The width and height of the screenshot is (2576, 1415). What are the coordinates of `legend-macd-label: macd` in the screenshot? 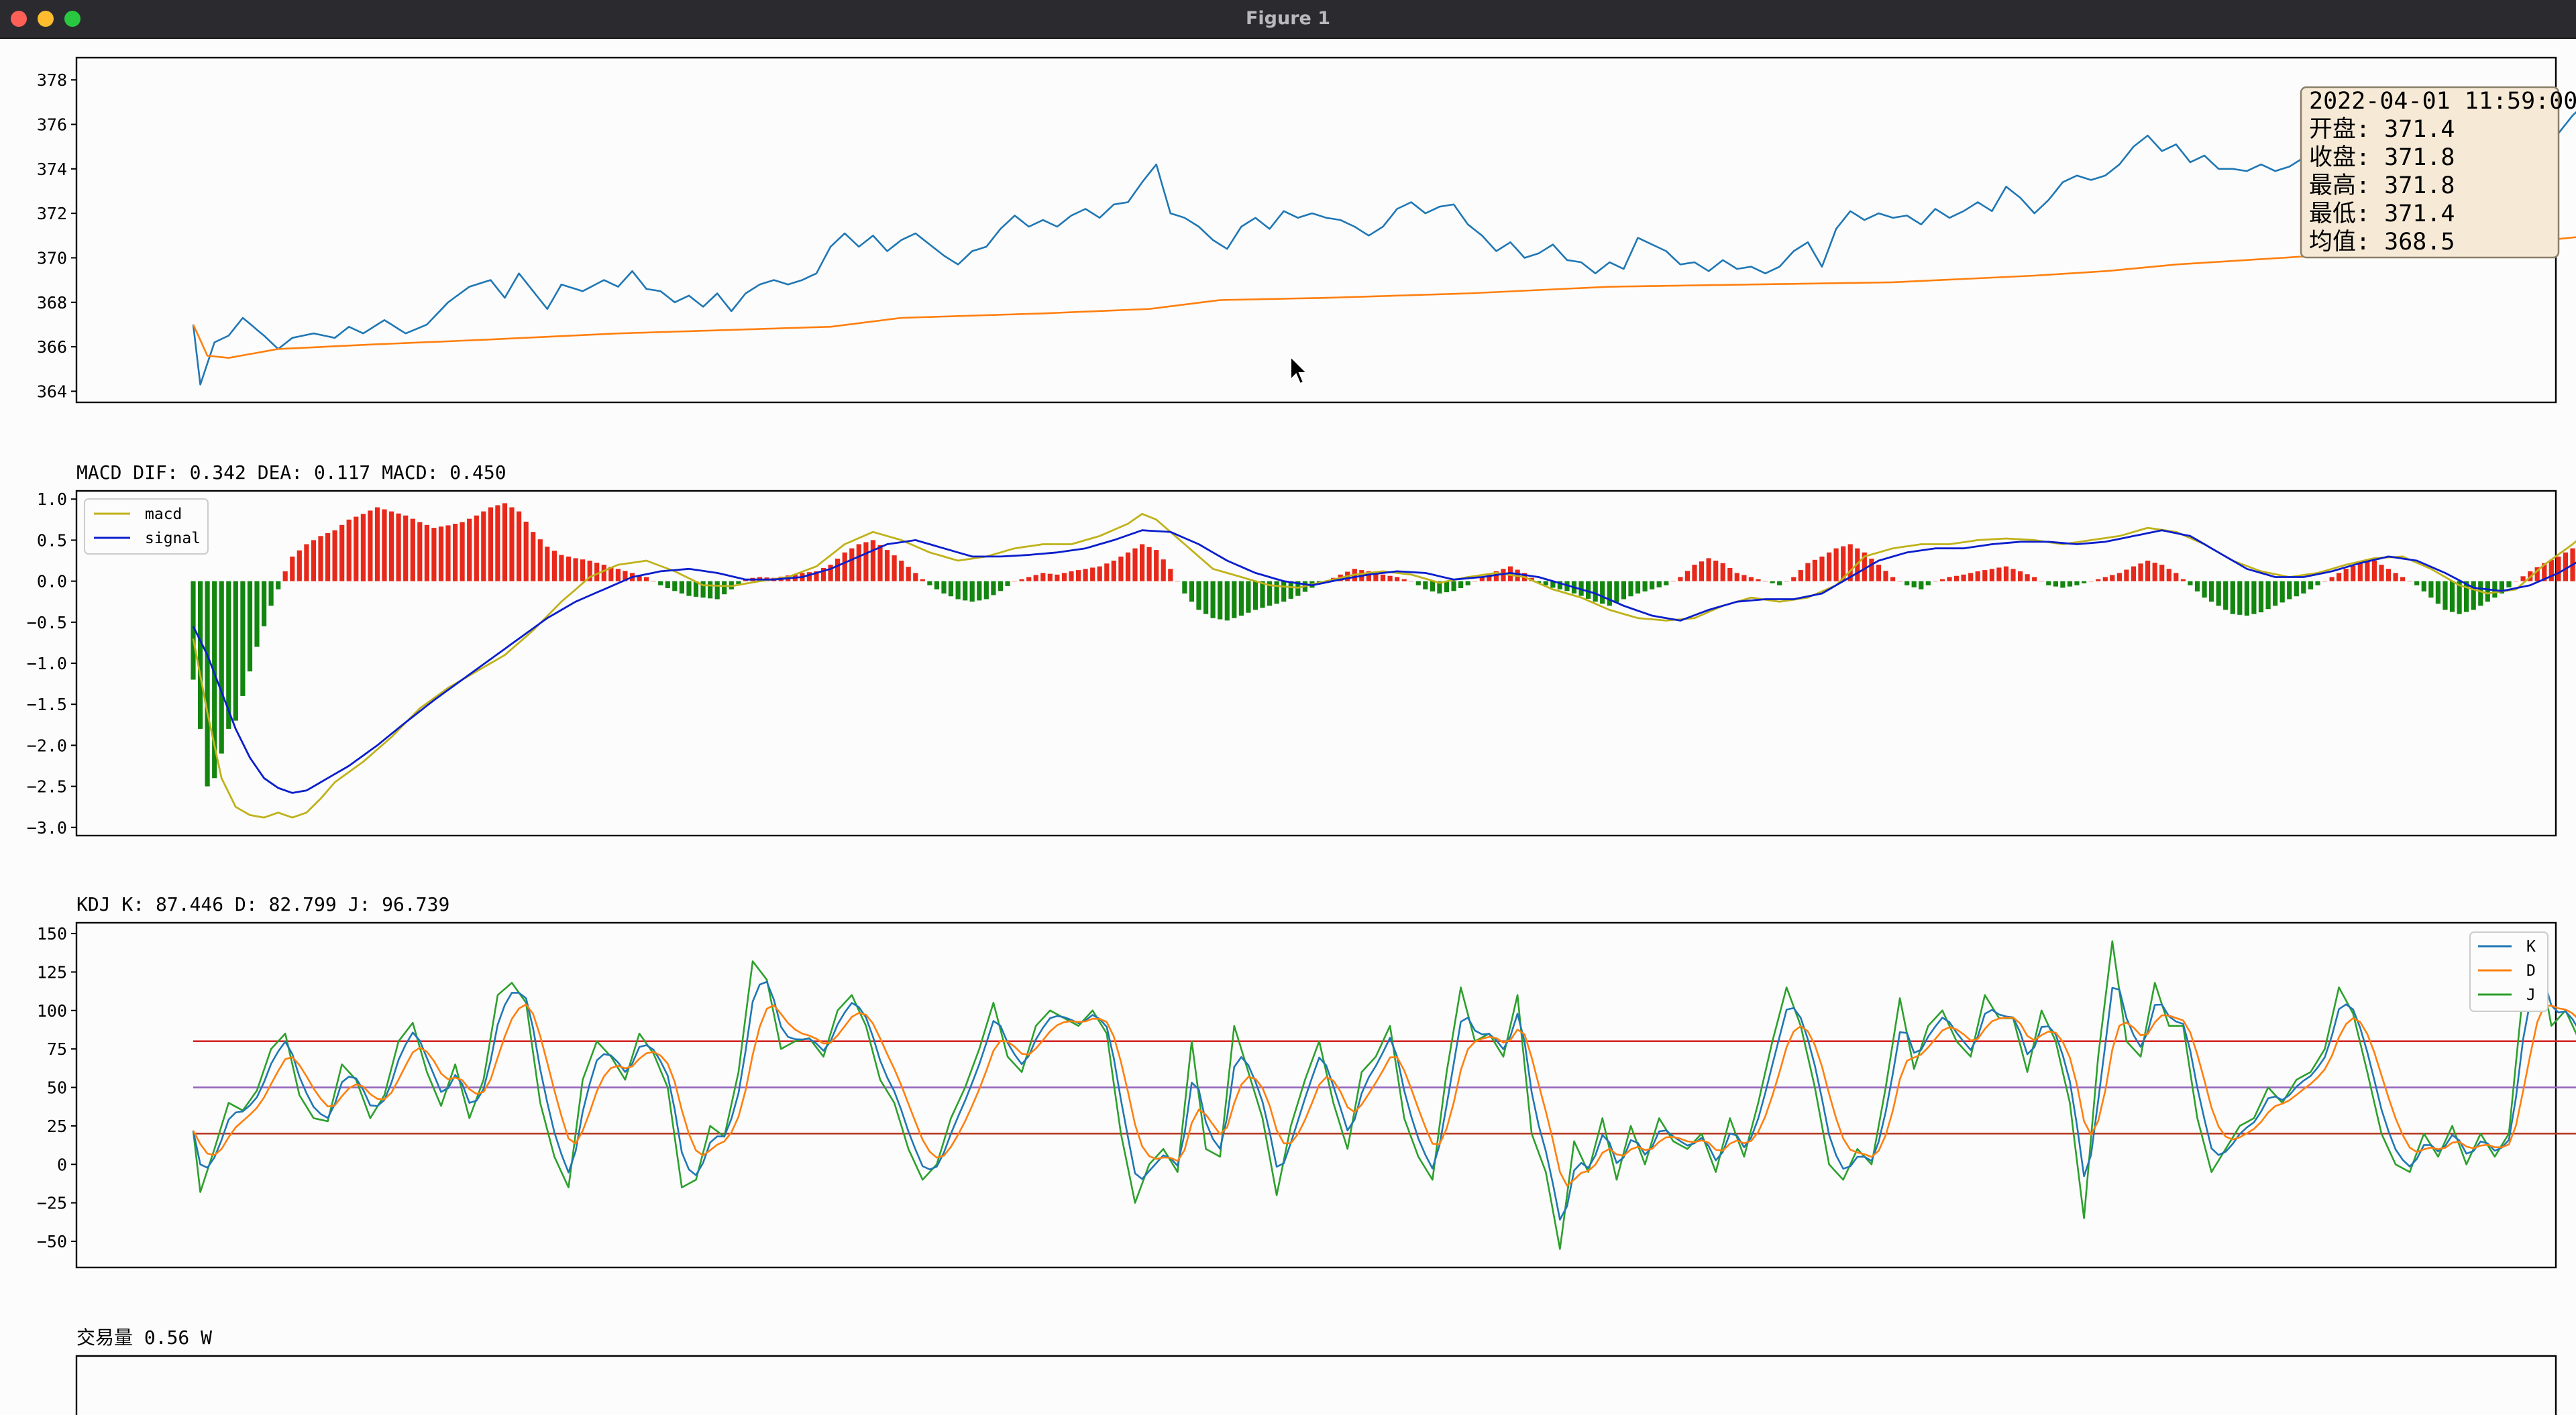 It's located at (163, 514).